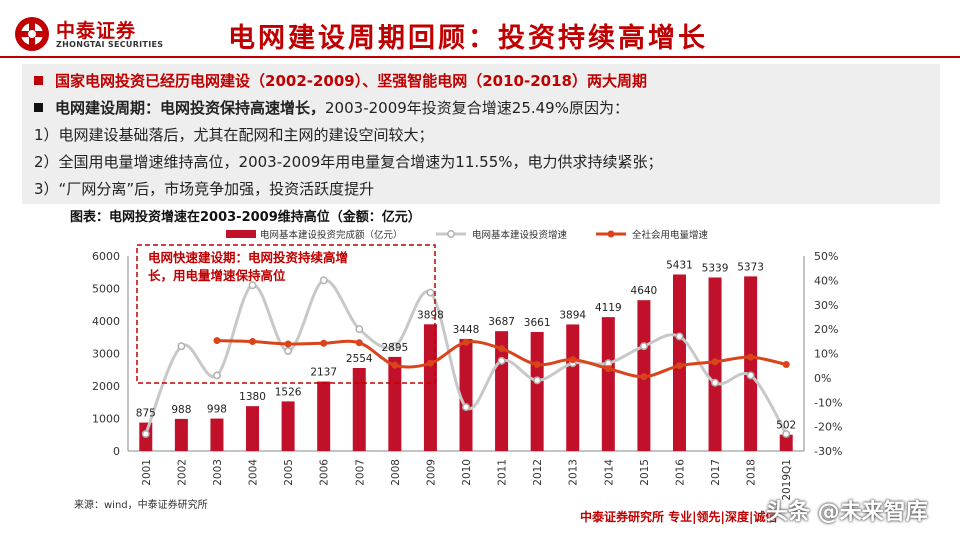 The height and width of the screenshot is (540, 960). Describe the element at coordinates (467, 472) in the screenshot. I see `x-tick-label: 2010` at that location.